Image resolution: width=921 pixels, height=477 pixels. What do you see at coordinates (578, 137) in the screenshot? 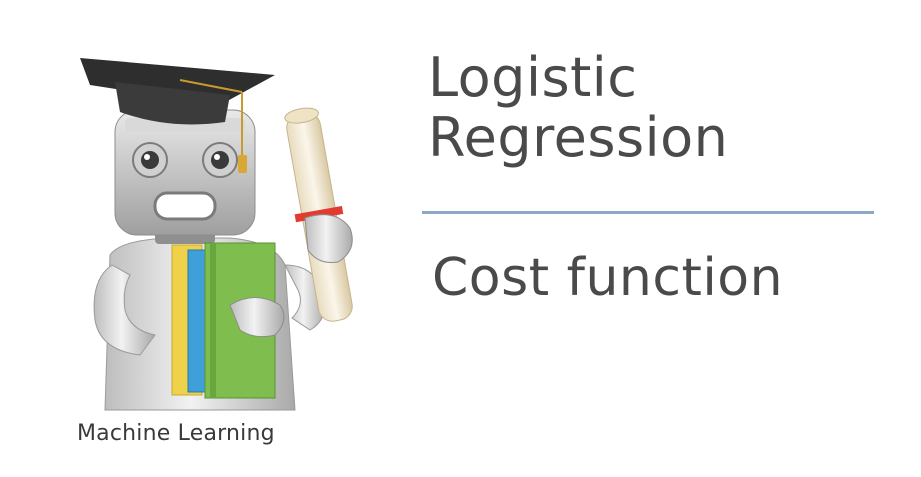
I see `slide-title-line-2: Regression` at bounding box center [578, 137].